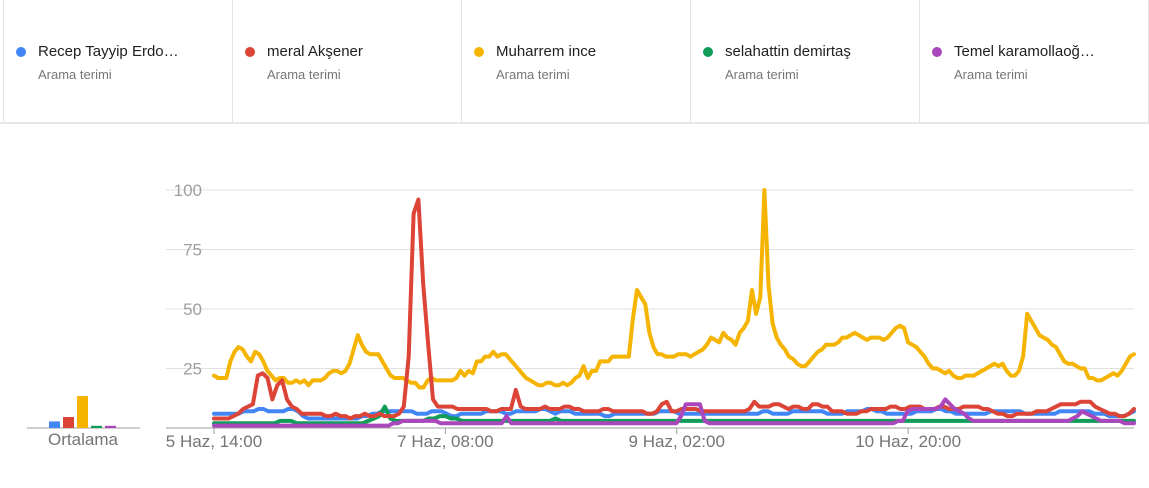 The image size is (1149, 488). What do you see at coordinates (479, 52) in the screenshot?
I see `yellow-dot-icon` at bounding box center [479, 52].